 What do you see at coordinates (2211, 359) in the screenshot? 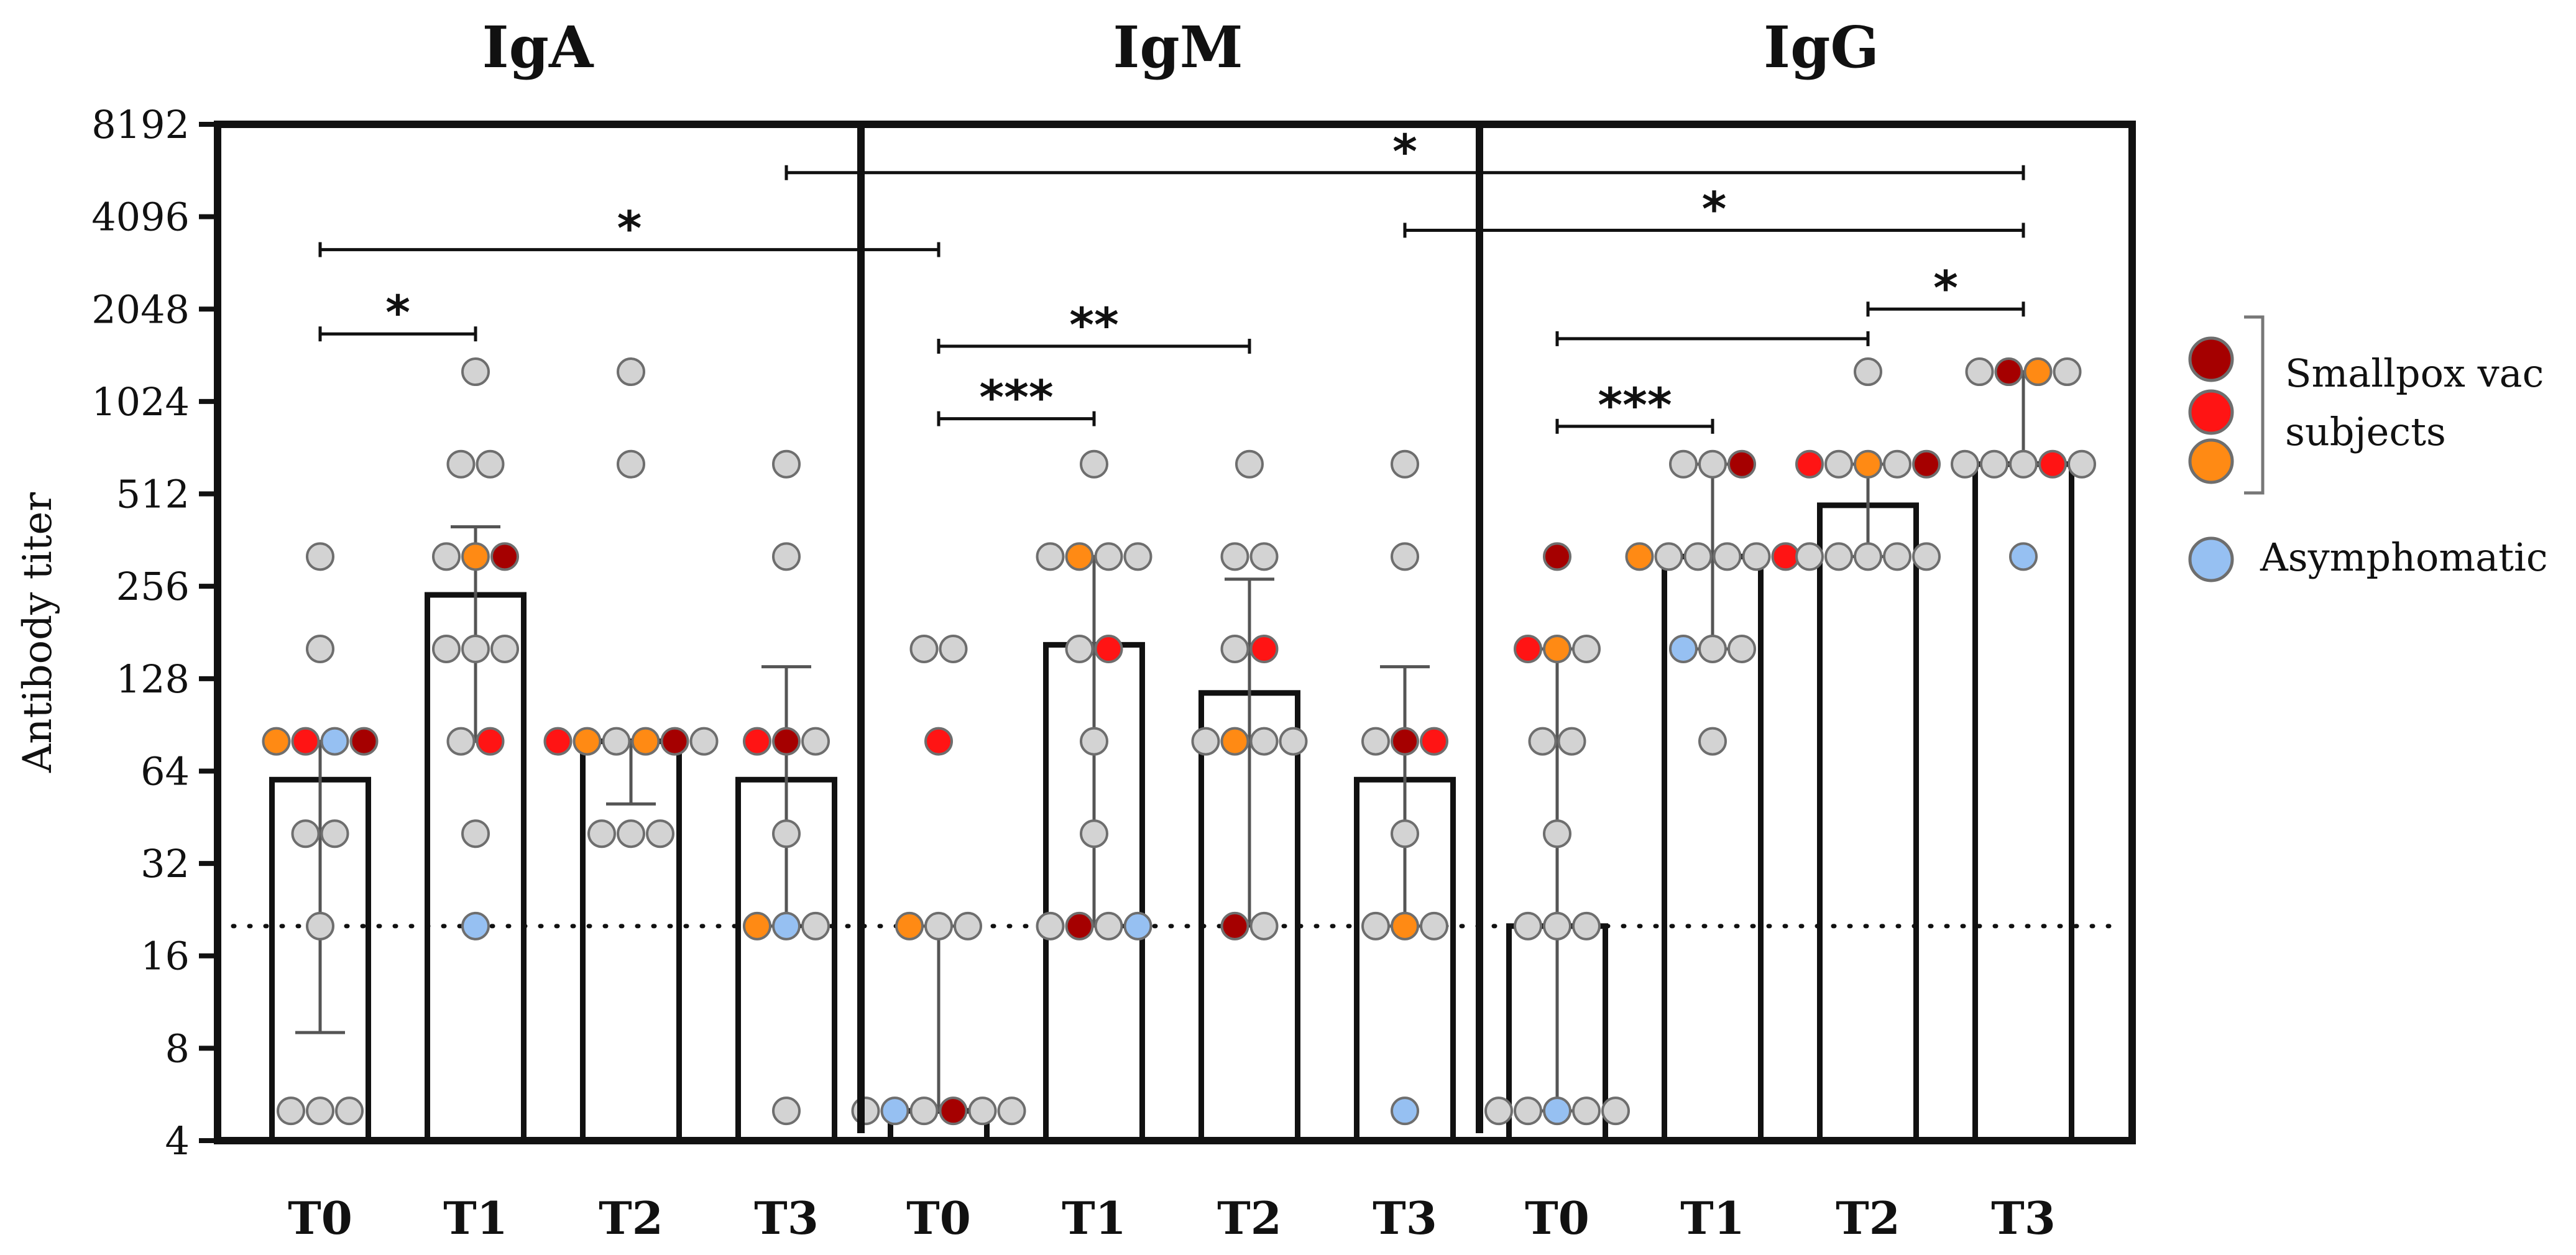
I see `legend-marker-darkred` at bounding box center [2211, 359].